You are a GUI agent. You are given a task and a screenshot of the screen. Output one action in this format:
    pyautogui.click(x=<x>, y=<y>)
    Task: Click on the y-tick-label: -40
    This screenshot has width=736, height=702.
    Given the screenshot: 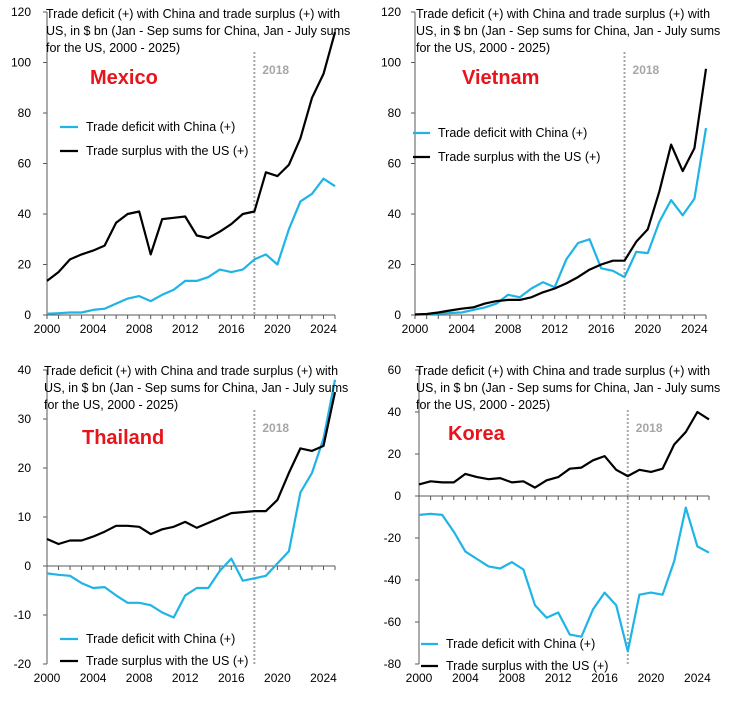 What is the action you would take?
    pyautogui.click(x=393, y=580)
    